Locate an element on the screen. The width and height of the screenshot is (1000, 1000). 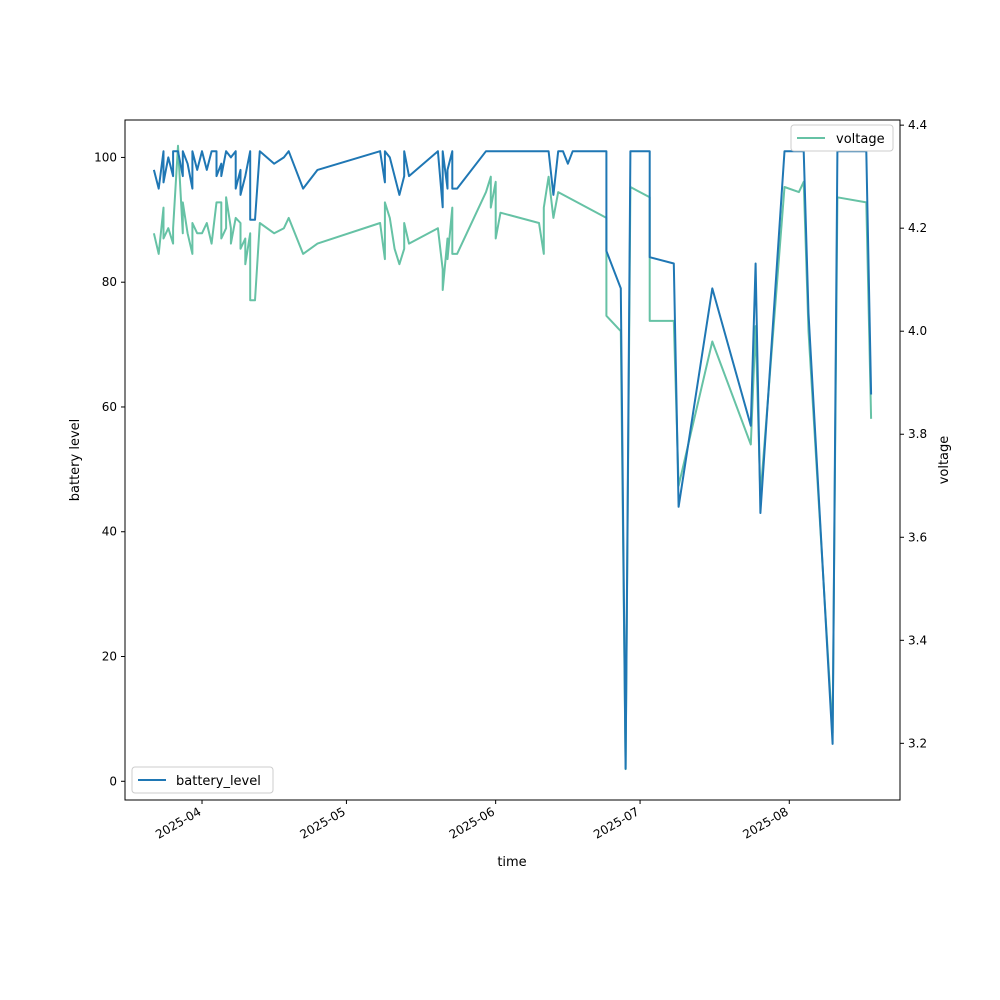
y-axis-left-title: battery level is located at coordinates (75, 460).